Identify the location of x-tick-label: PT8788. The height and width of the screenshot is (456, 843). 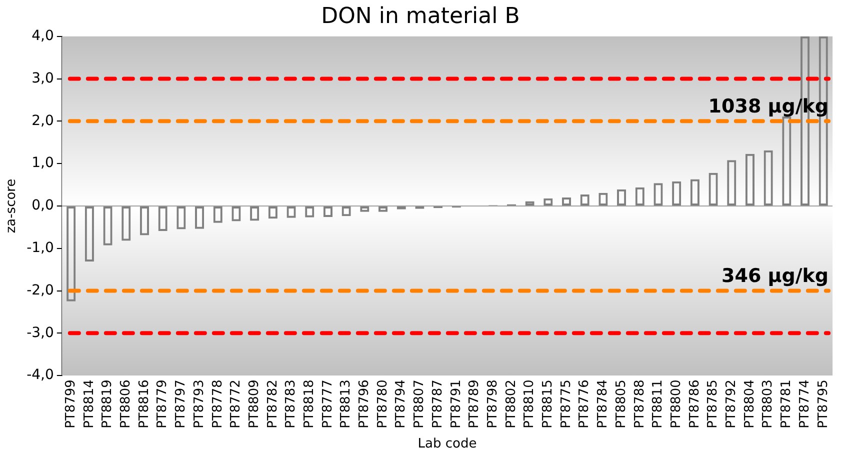
(640, 404).